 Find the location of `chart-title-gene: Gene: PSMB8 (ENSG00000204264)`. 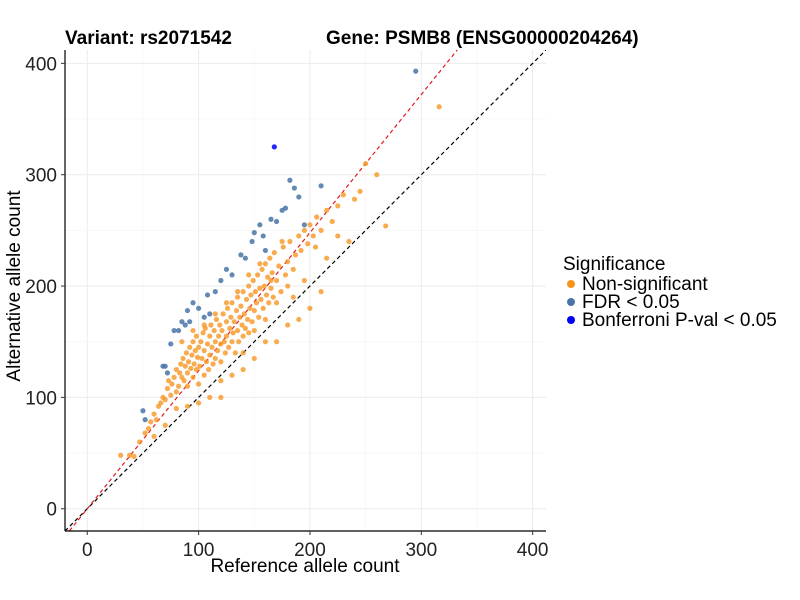

chart-title-gene: Gene: PSMB8 (ENSG00000204264) is located at coordinates (482, 38).